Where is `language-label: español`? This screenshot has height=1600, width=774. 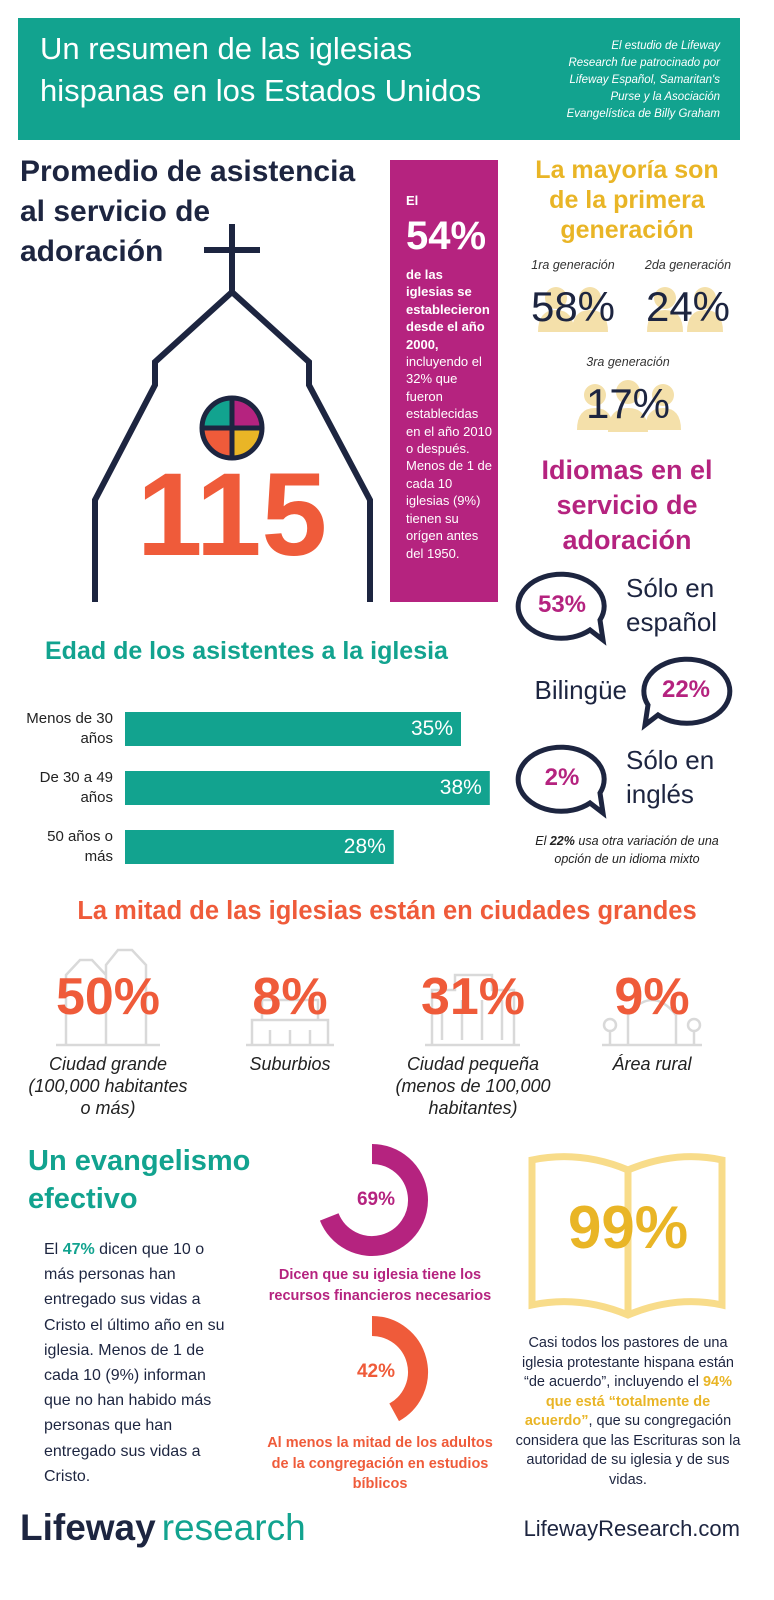 language-label: español is located at coordinates (672, 622).